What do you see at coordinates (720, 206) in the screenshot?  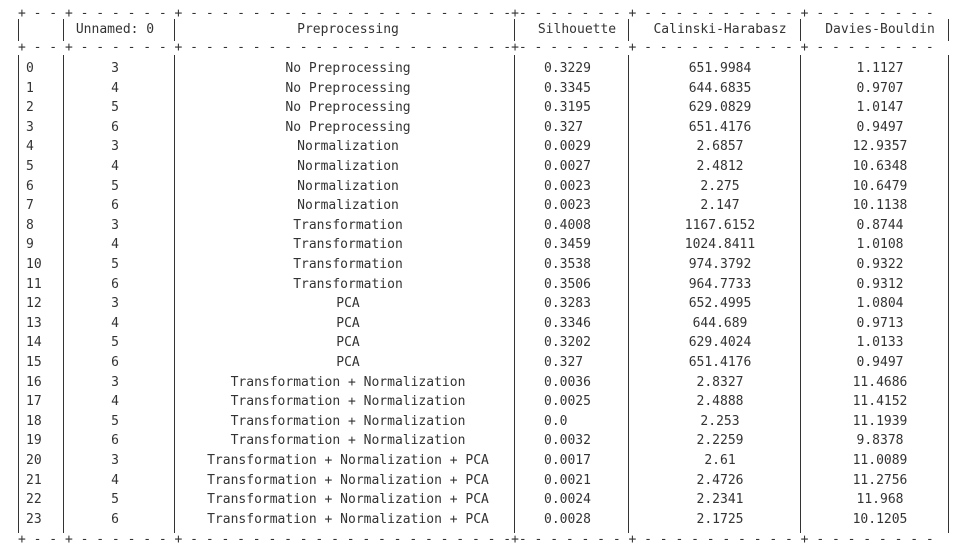 I see `row-calinski-harabasz: 2.147` at bounding box center [720, 206].